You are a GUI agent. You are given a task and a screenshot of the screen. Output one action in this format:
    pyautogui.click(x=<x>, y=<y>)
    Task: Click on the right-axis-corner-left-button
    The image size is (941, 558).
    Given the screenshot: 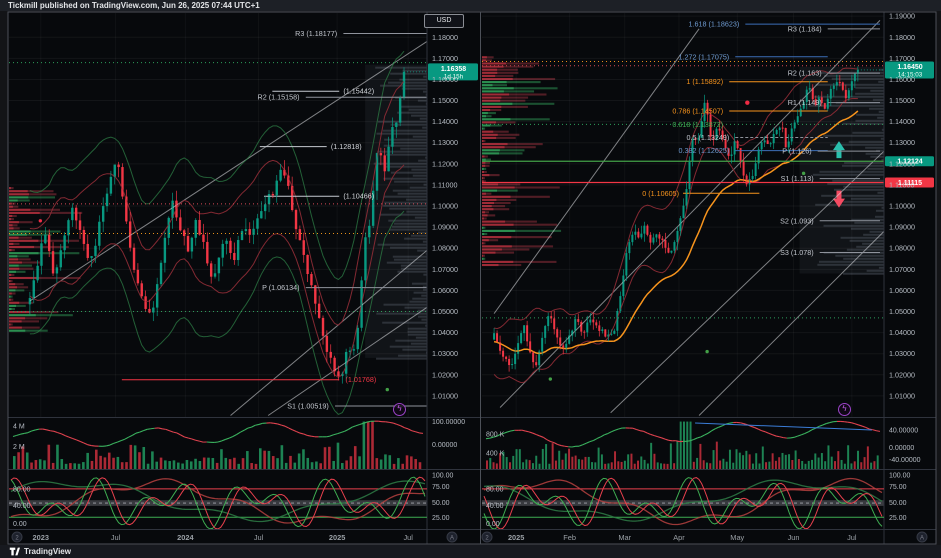 What is the action you would take?
    pyautogui.click(x=487, y=537)
    